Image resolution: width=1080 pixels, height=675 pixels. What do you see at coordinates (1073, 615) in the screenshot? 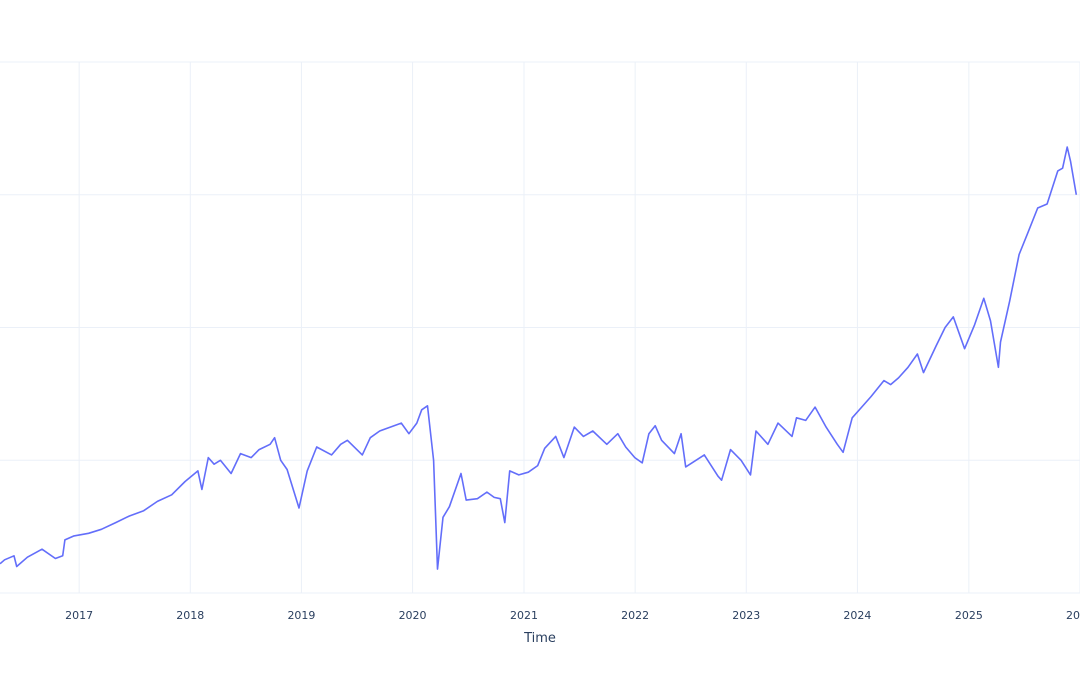
I see `x-tick-label-2026: 2026` at bounding box center [1073, 615].